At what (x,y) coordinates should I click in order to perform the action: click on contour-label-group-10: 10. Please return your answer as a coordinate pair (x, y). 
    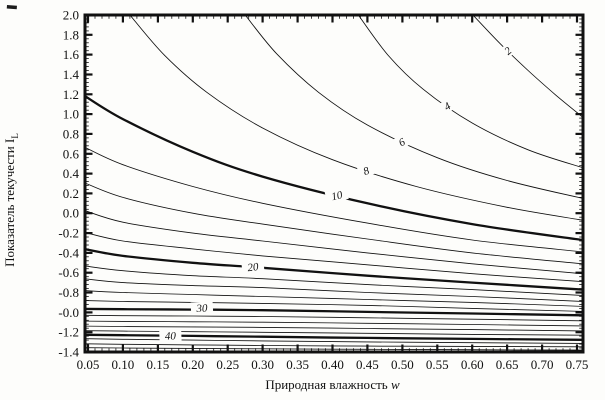
    Looking at the image, I should click on (336, 195).